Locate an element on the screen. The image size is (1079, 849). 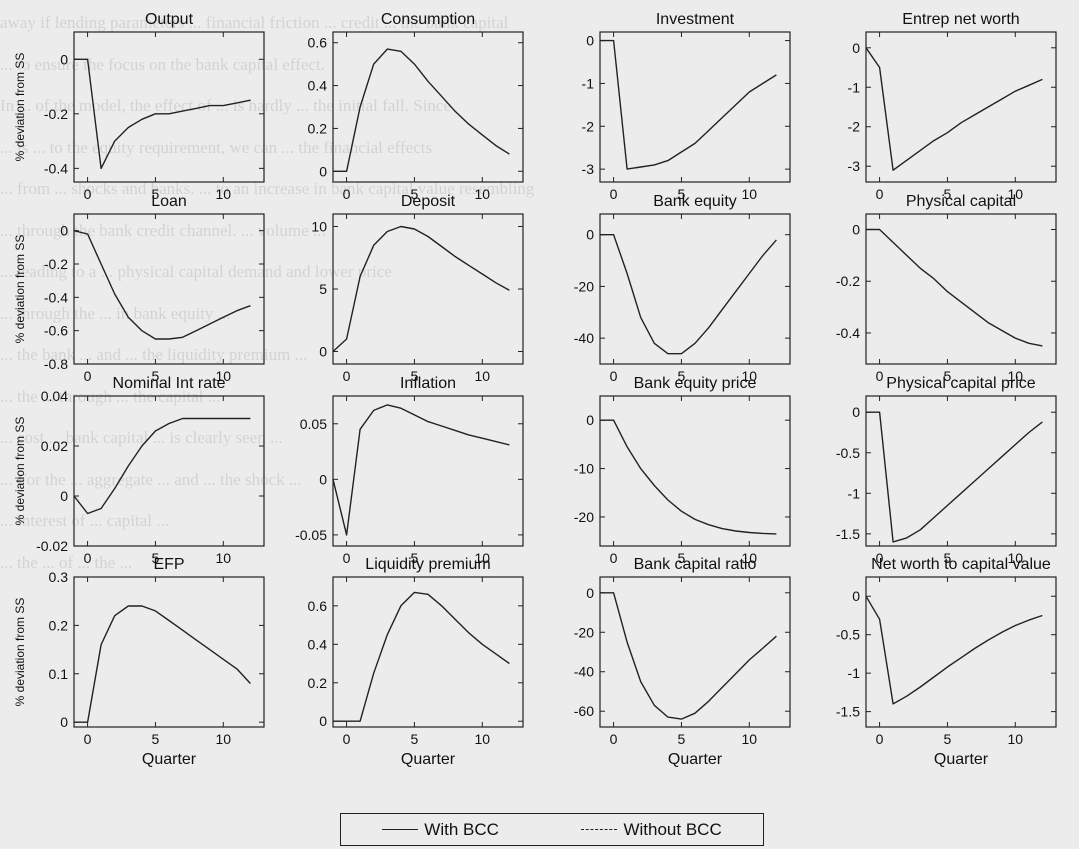
subplot-title: Nominal Int rate is located at coordinates (169, 383).